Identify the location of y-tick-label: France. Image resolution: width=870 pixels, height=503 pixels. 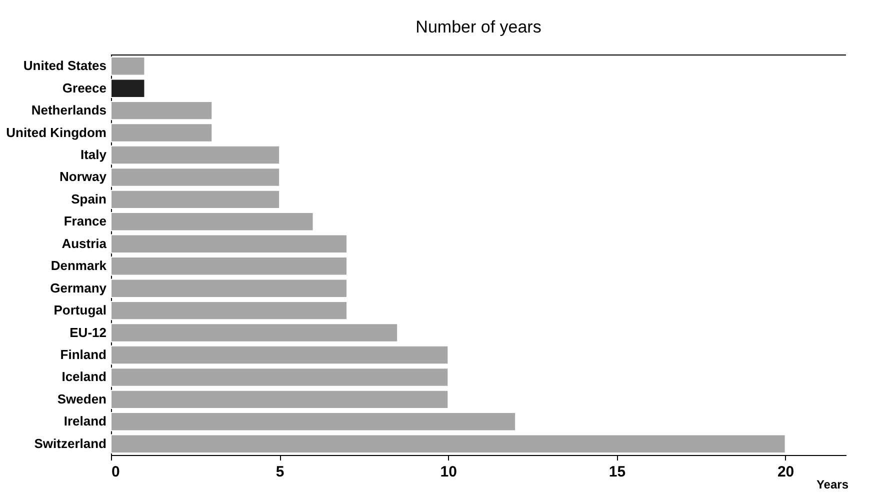
(85, 221).